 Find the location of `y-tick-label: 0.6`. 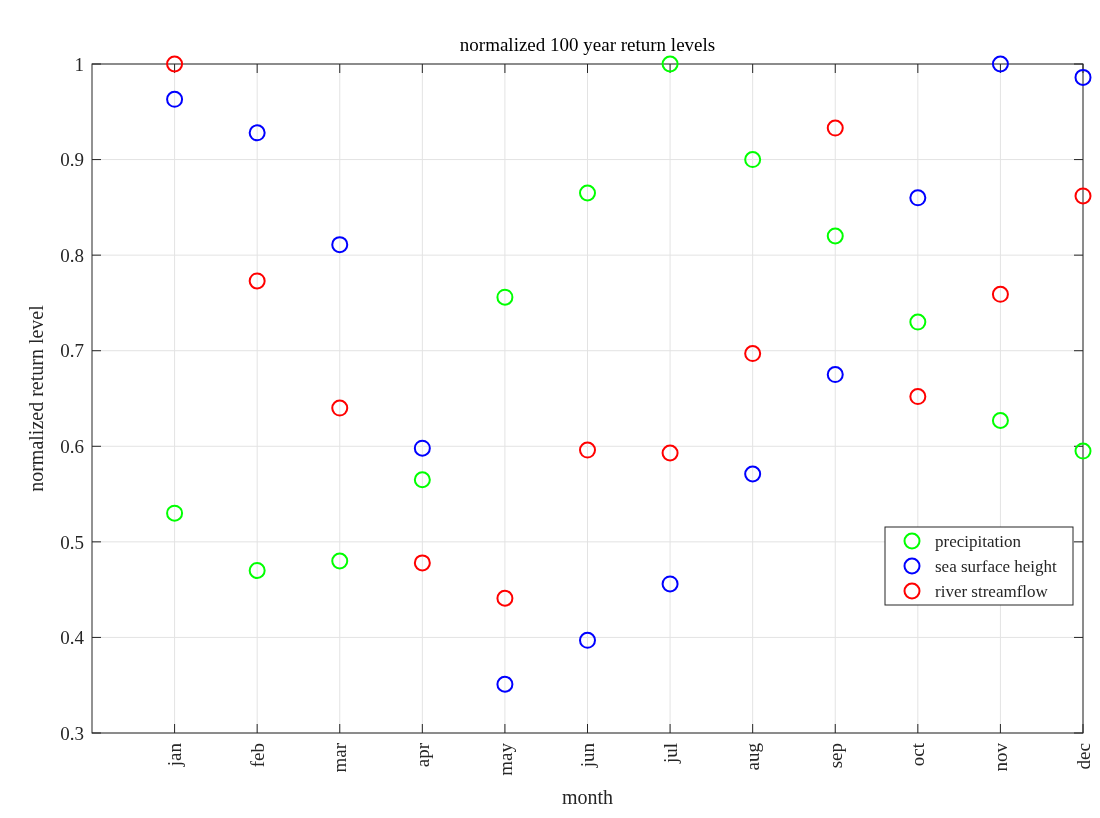

y-tick-label: 0.6 is located at coordinates (72, 446).